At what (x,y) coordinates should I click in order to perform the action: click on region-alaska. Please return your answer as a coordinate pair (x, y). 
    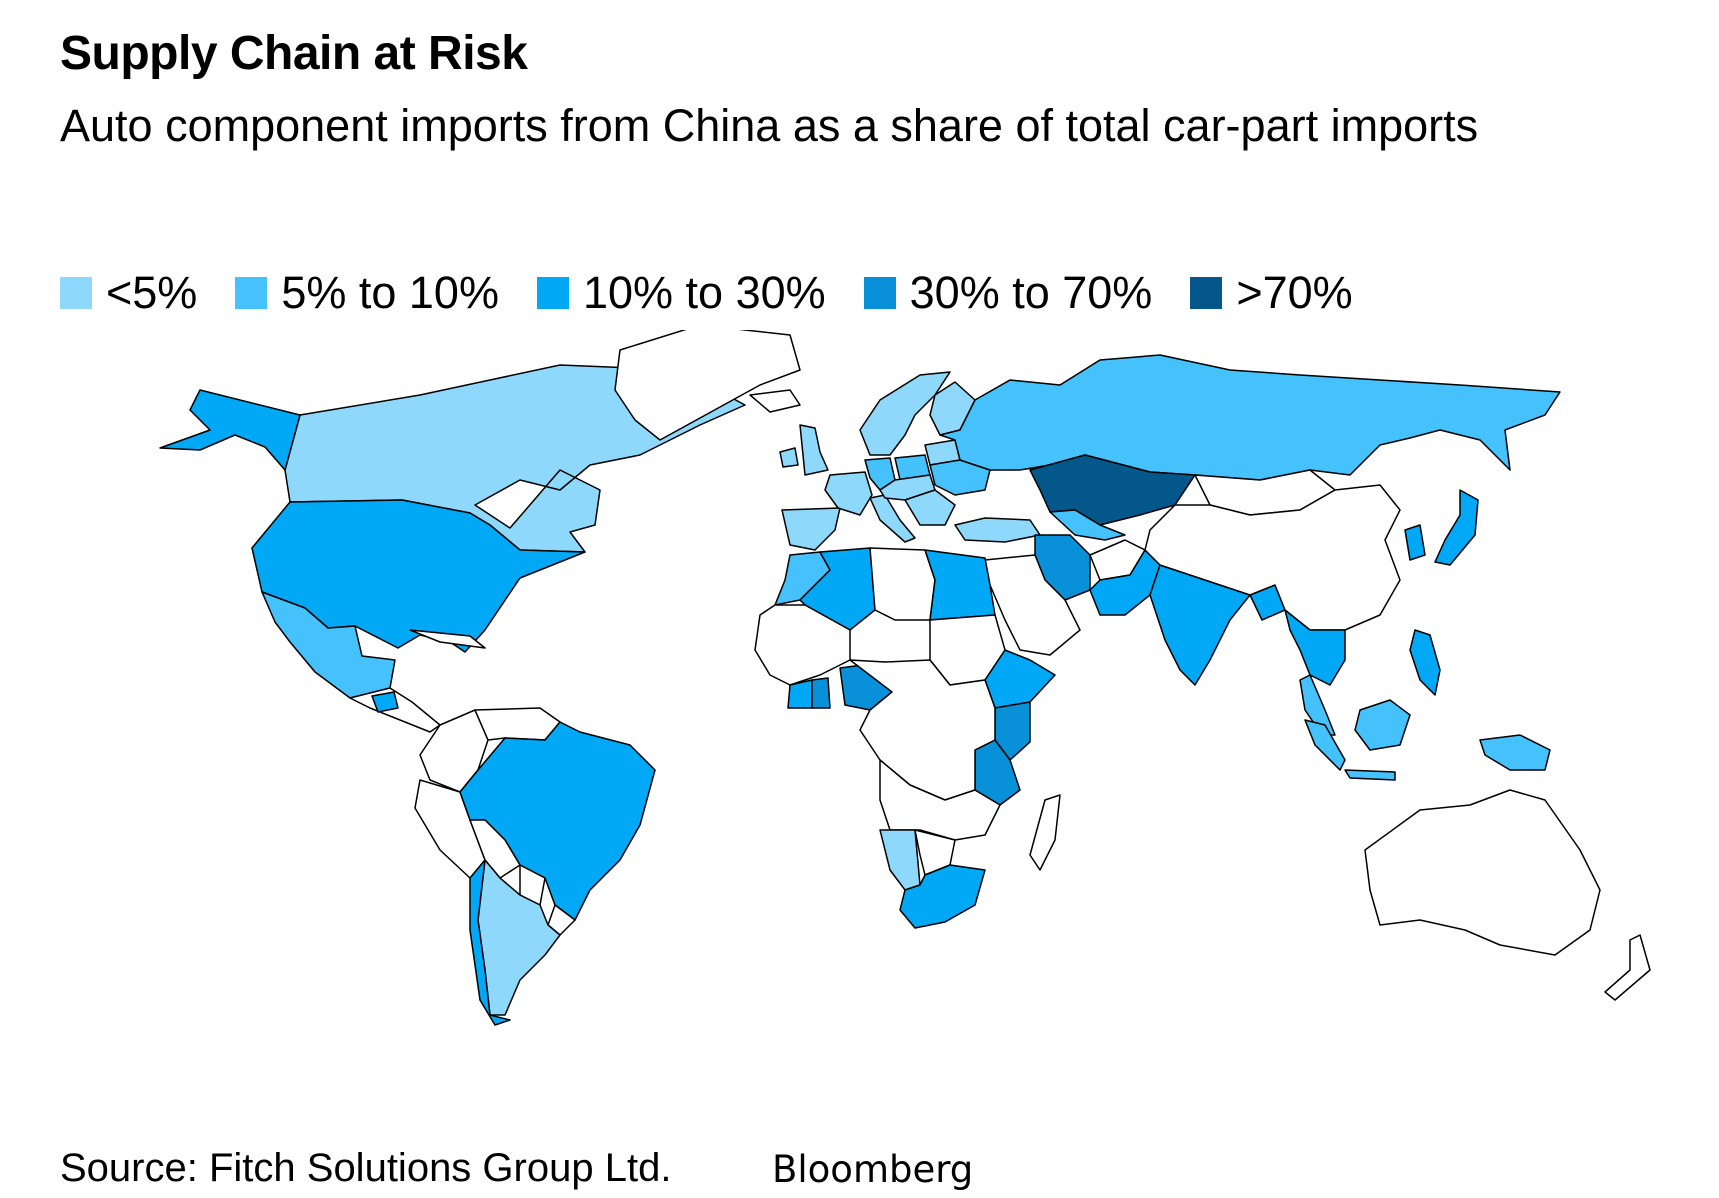
    Looking at the image, I should click on (230, 430).